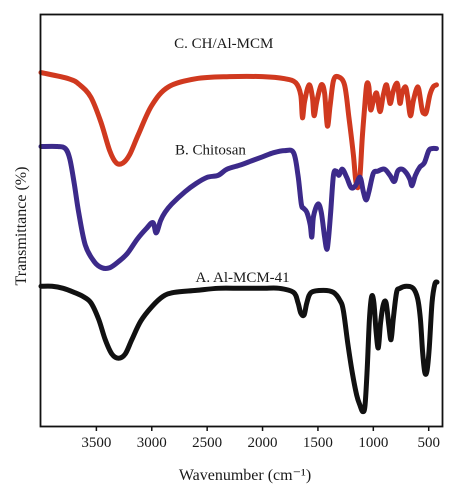 Image resolution: width=459 pixels, height=500 pixels. Describe the element at coordinates (318, 443) in the screenshot. I see `x-tick-label: 1500` at that location.